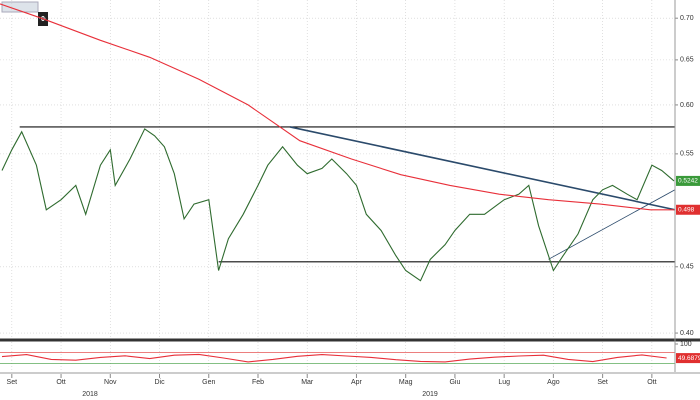 Image resolution: width=700 pixels, height=400 pixels. Describe the element at coordinates (430, 394) in the screenshot. I see `year-label: 2019` at that location.